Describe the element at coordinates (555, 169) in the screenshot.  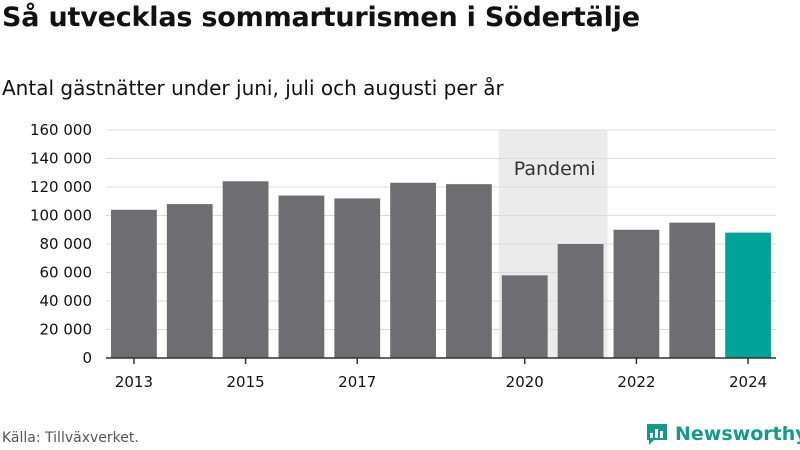
I see `pandemic-label: Pandemi` at that location.